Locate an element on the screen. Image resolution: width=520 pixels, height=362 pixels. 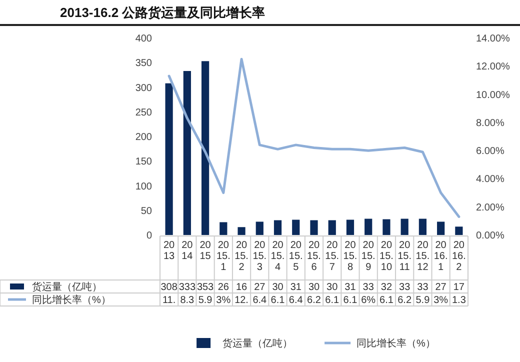
x-tick-label: 2015.7 is located at coordinates (332, 256).